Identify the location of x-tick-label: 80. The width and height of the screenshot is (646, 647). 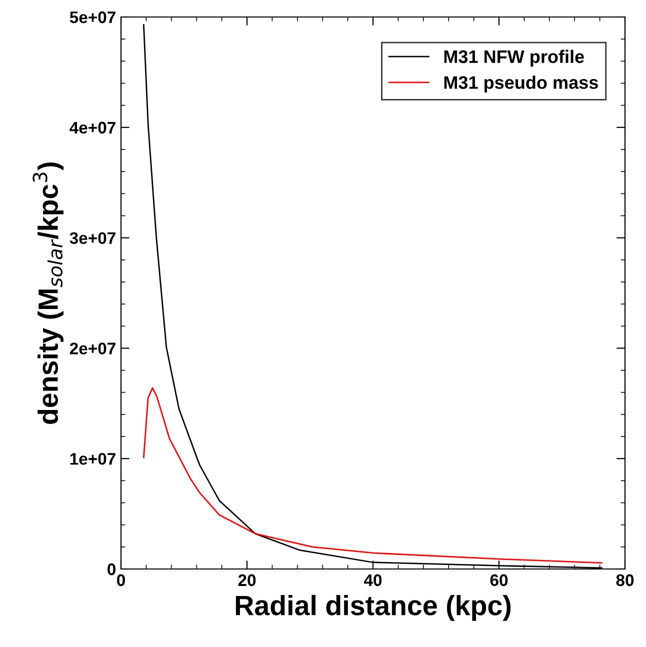
(625, 580).